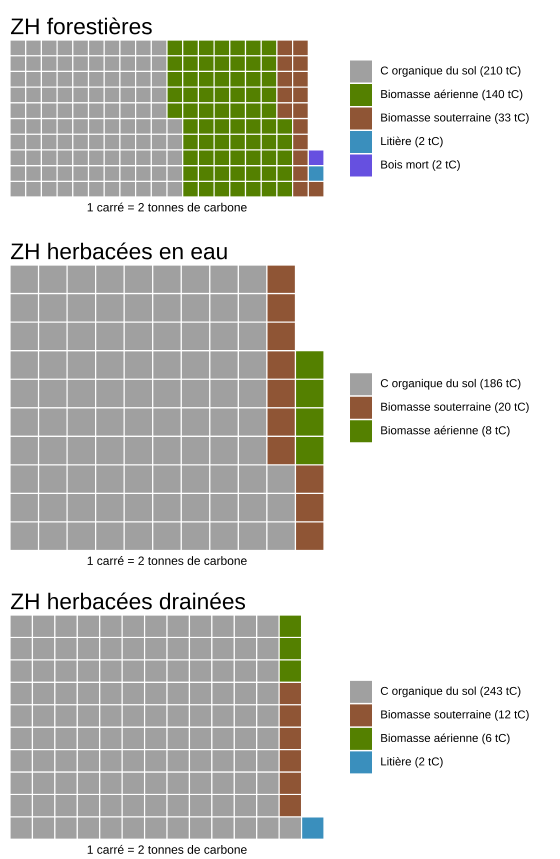  What do you see at coordinates (512, 715) in the screenshot?
I see `data-label: (12 tC)` at bounding box center [512, 715].